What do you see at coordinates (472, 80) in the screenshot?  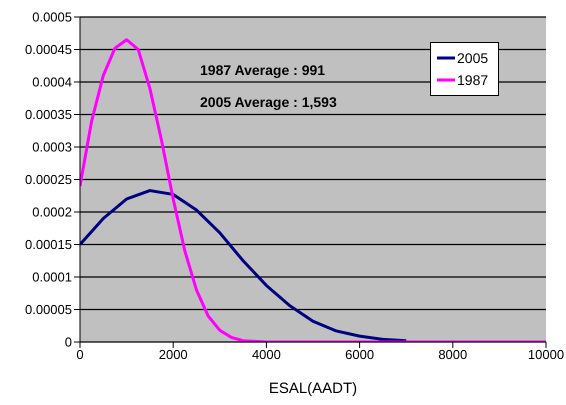 I see `legend-label: 1987` at bounding box center [472, 80].